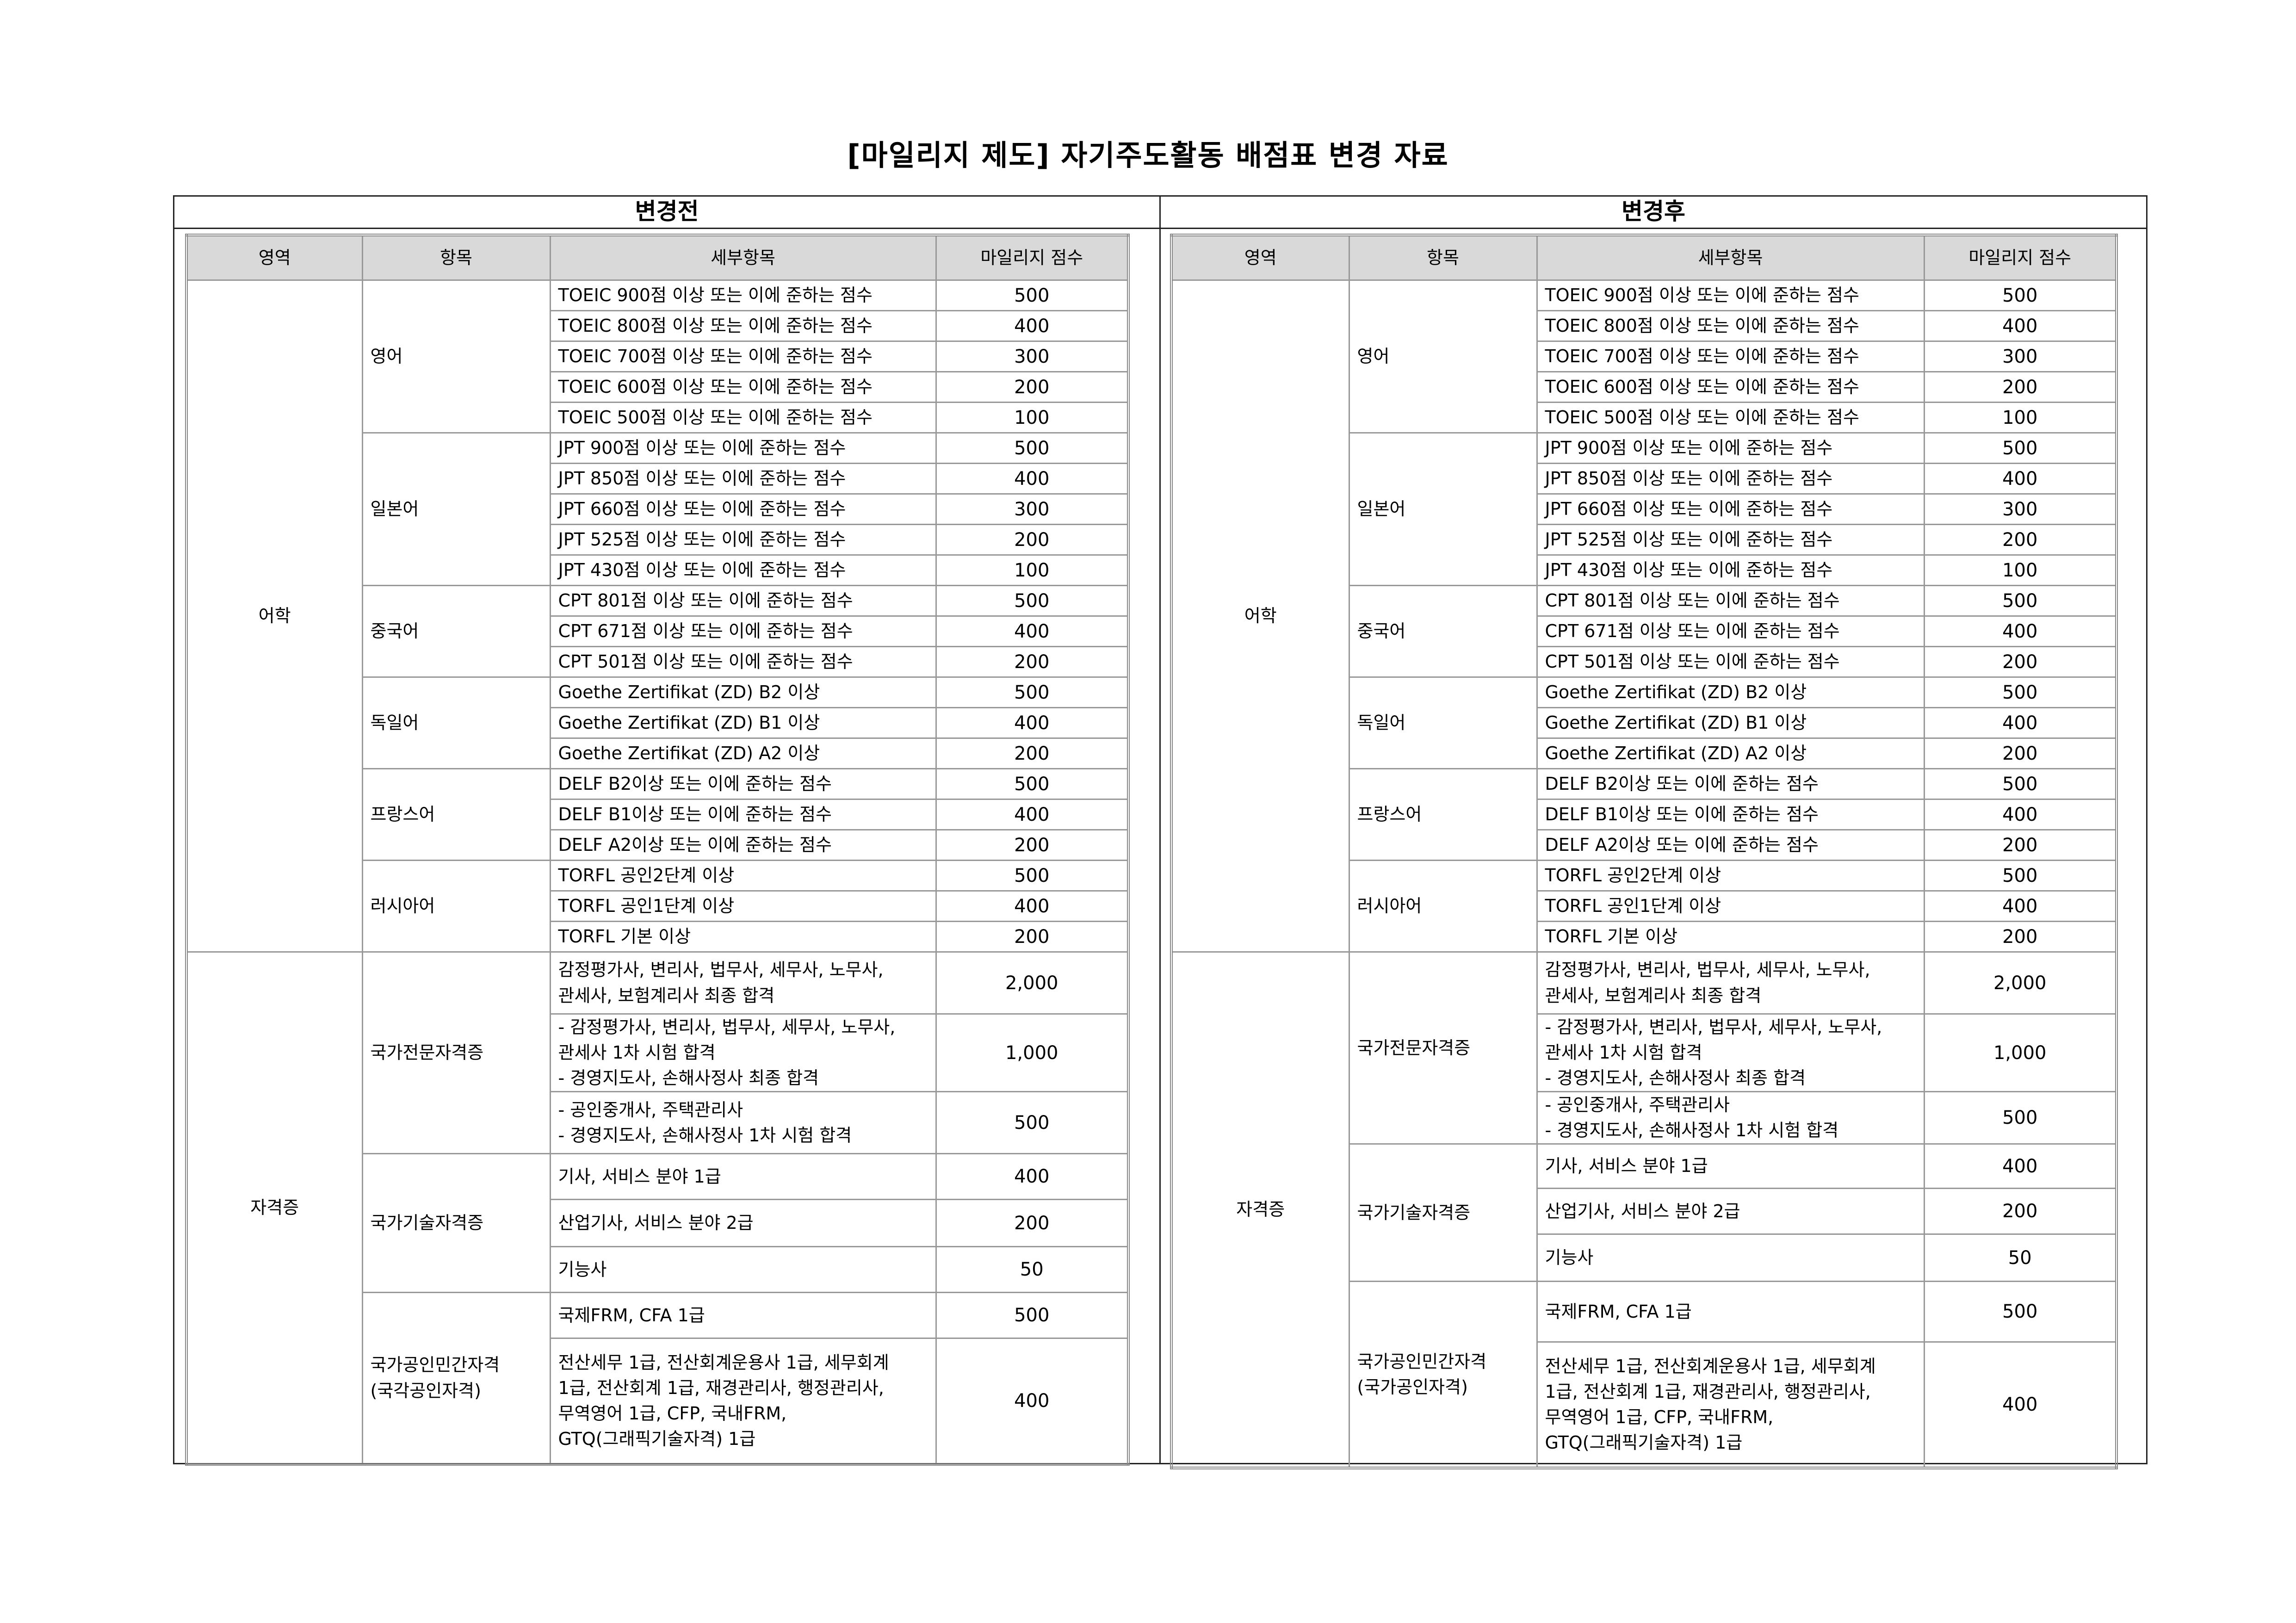  What do you see at coordinates (1032, 1270) in the screenshot?
I see `score-cell: 50` at bounding box center [1032, 1270].